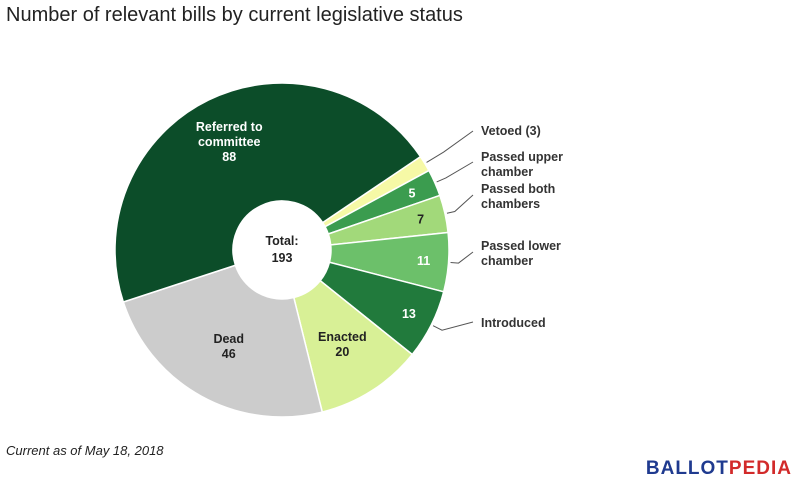 The image size is (800, 496). Describe the element at coordinates (450, 146) in the screenshot. I see `leader-line-vetoed` at that location.